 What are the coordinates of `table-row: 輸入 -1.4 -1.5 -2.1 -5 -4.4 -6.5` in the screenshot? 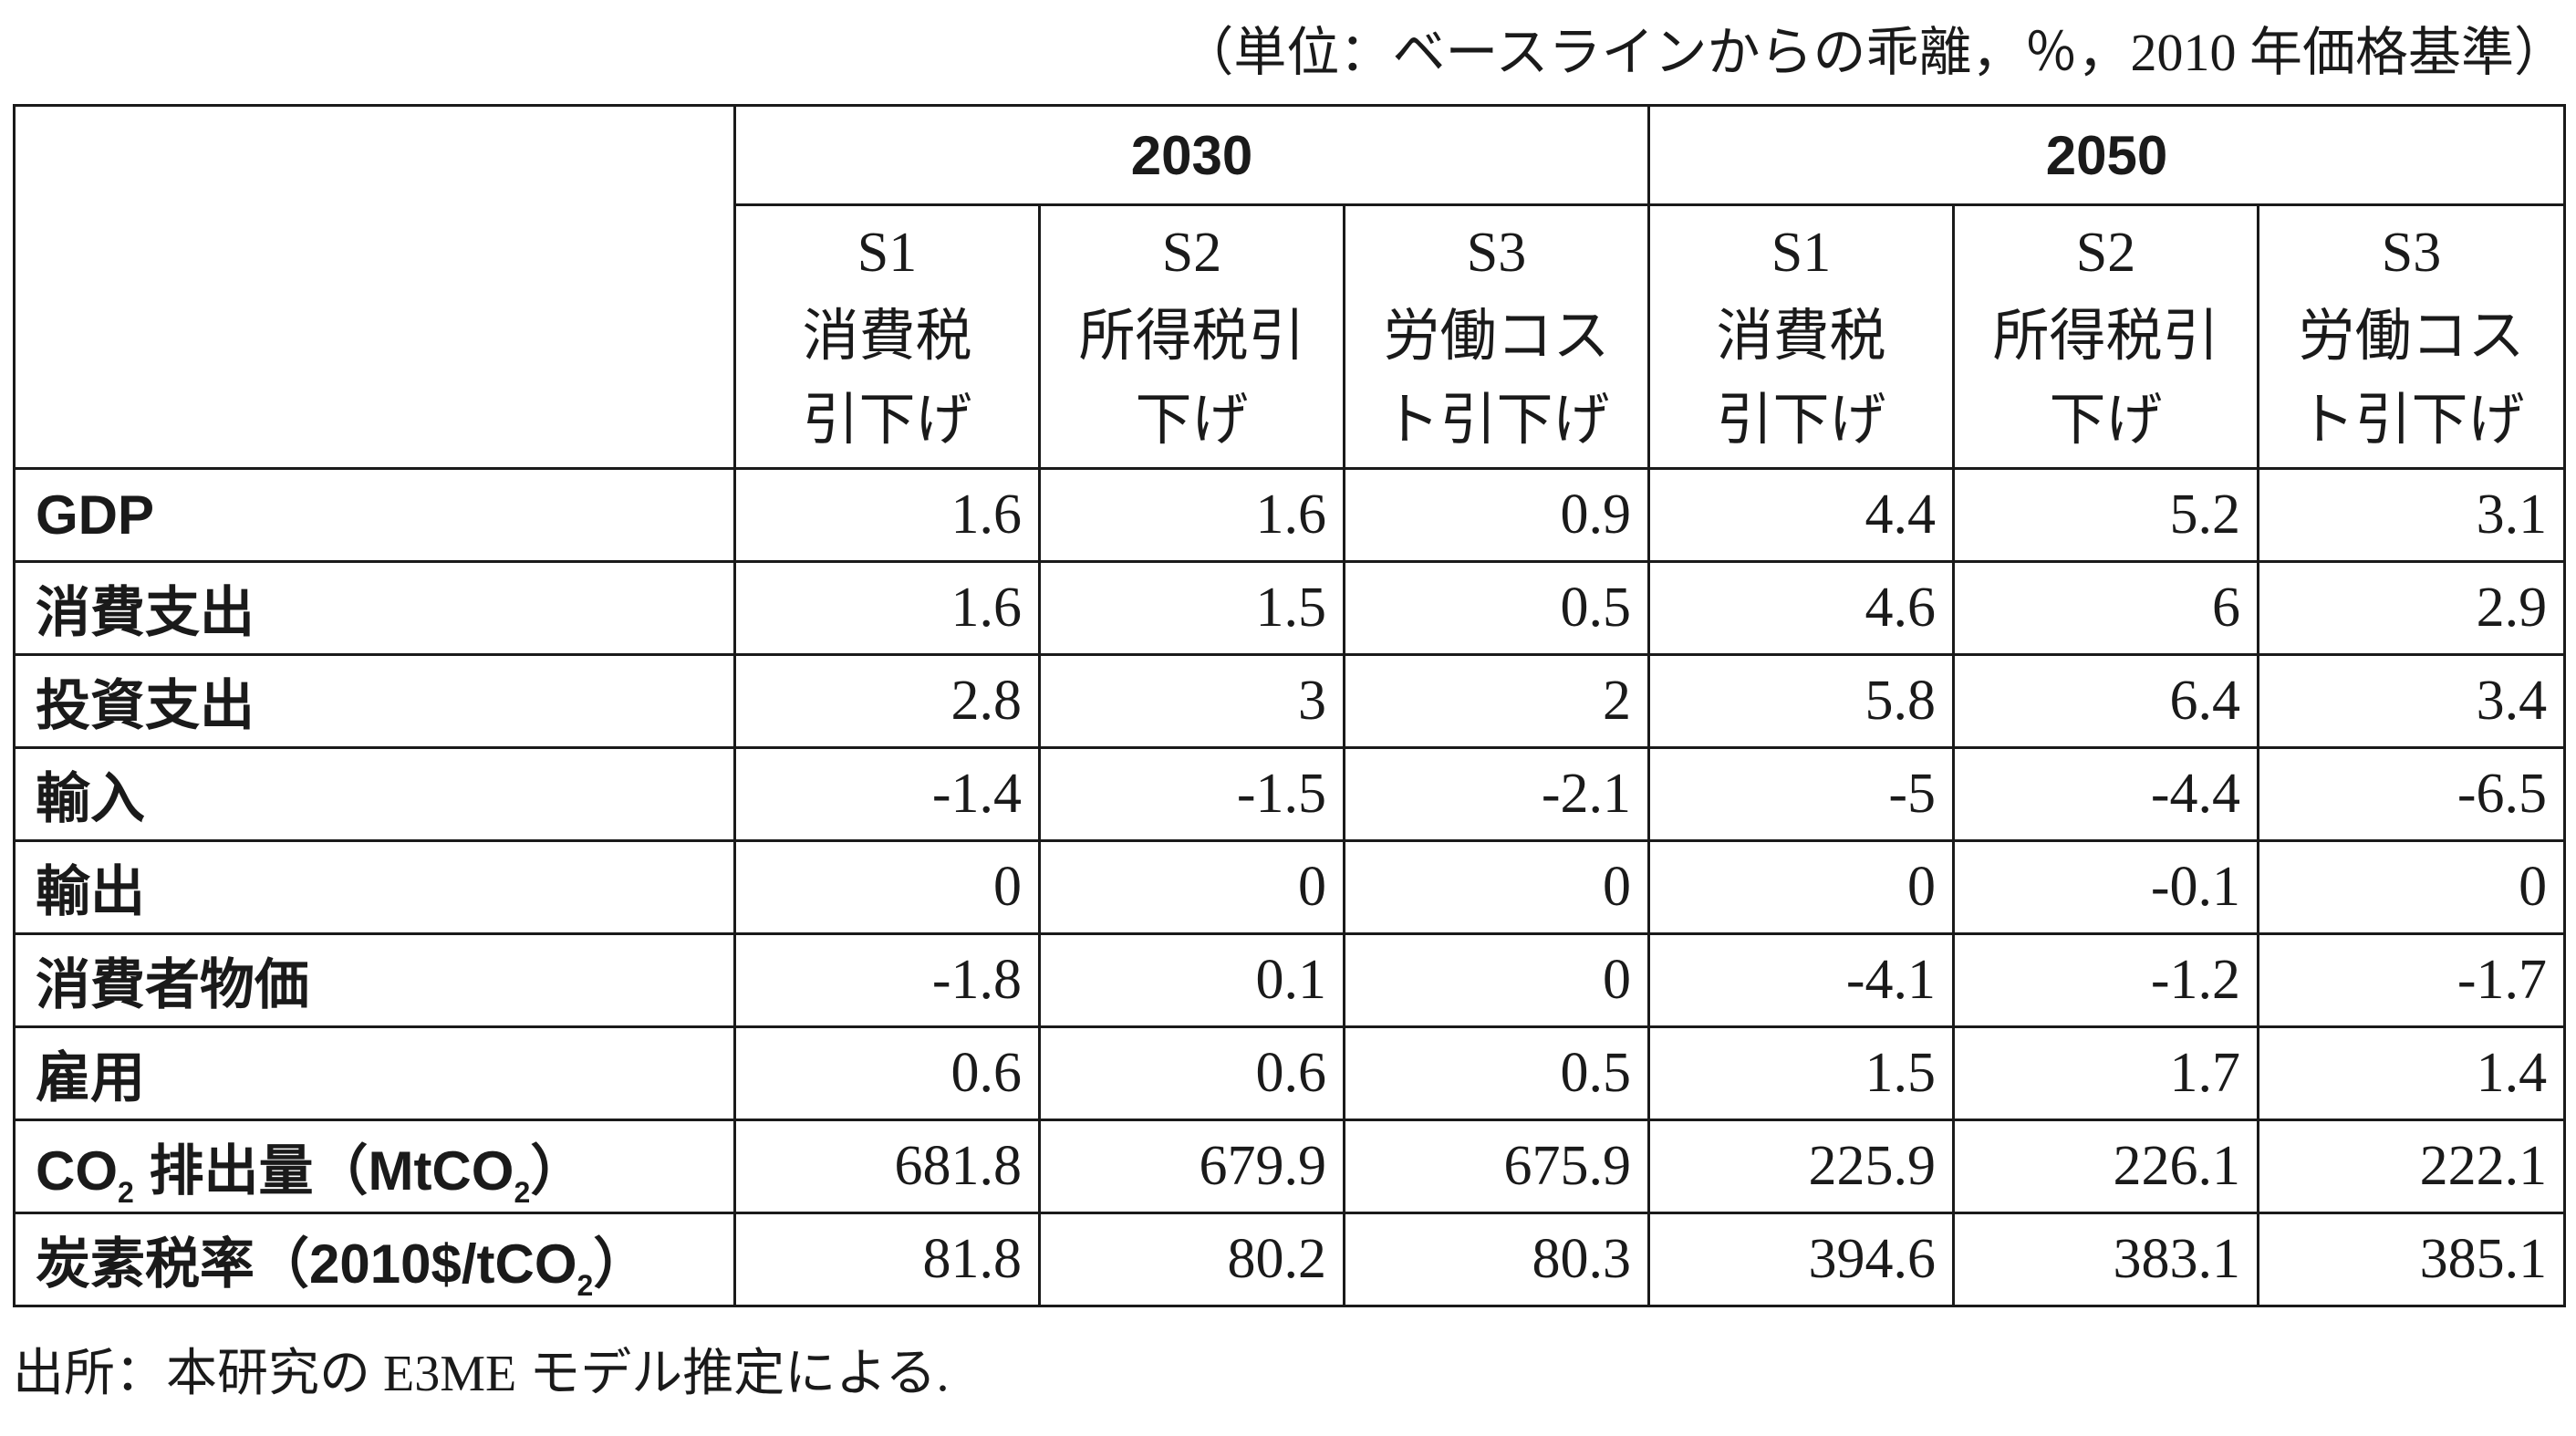 It's located at (1290, 794).